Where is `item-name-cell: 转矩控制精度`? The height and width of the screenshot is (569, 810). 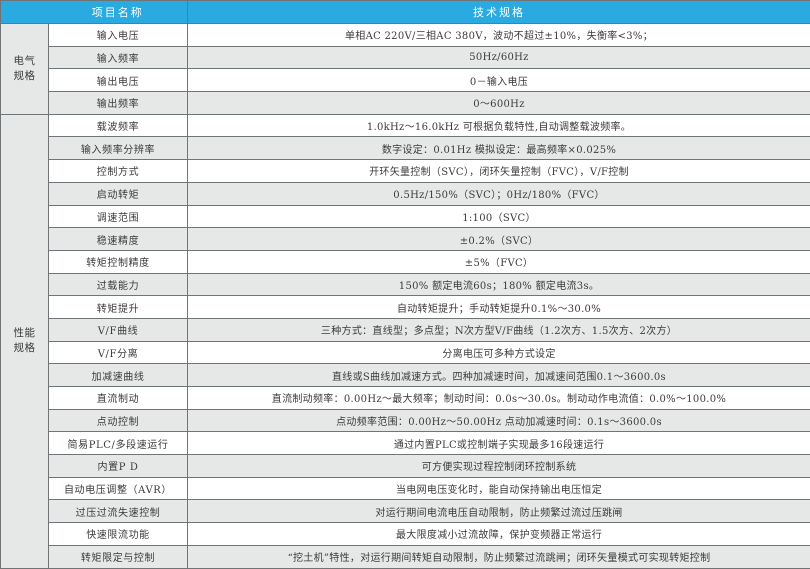 item-name-cell: 转矩控制精度 is located at coordinates (118, 261).